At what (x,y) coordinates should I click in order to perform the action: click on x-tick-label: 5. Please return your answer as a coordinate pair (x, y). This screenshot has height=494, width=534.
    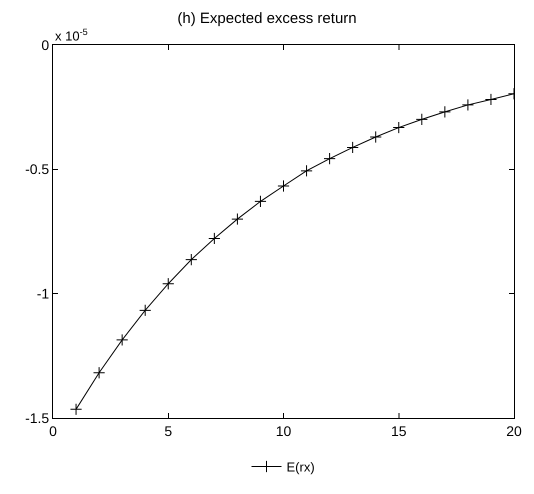
    Looking at the image, I should click on (168, 430).